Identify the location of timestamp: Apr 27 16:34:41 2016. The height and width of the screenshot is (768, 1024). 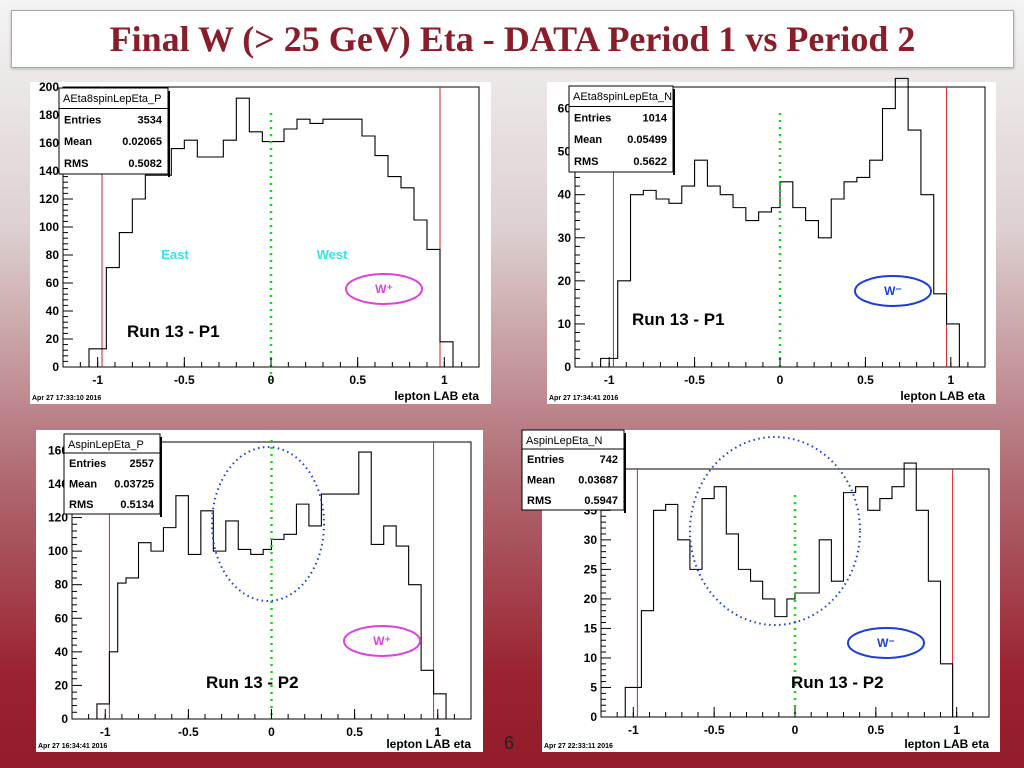
(72, 746).